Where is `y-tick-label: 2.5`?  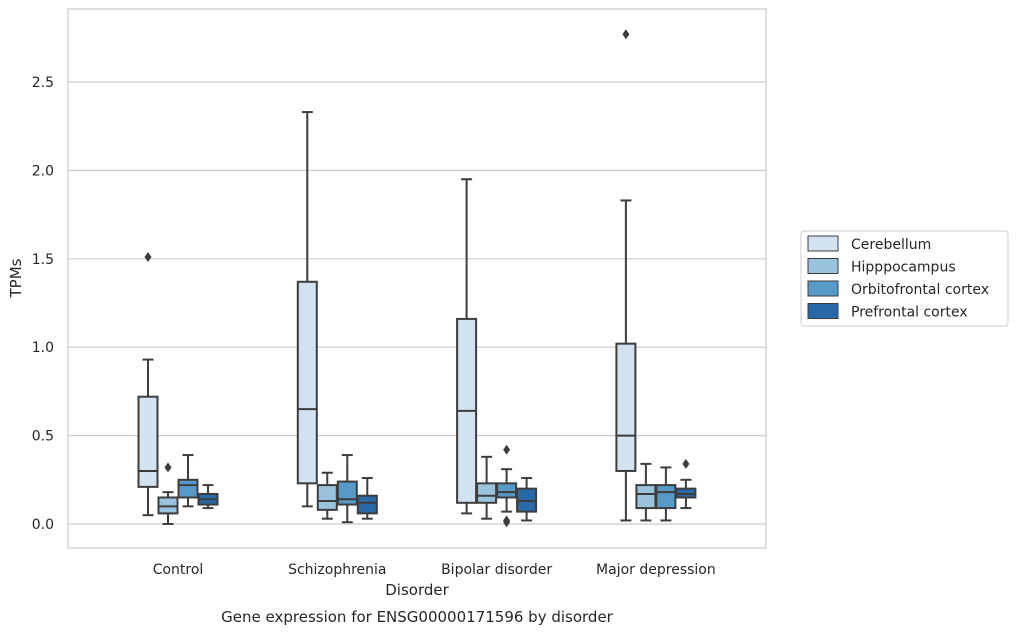
y-tick-label: 2.5 is located at coordinates (43, 83).